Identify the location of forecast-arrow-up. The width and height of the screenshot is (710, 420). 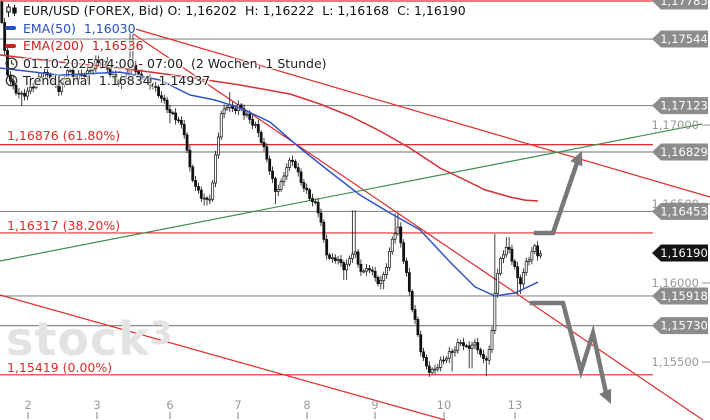
(557, 196).